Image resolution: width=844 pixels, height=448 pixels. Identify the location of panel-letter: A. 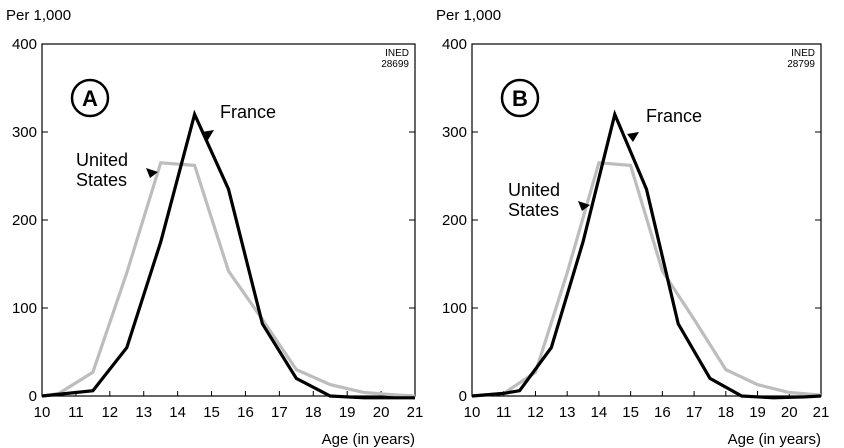
(90, 98).